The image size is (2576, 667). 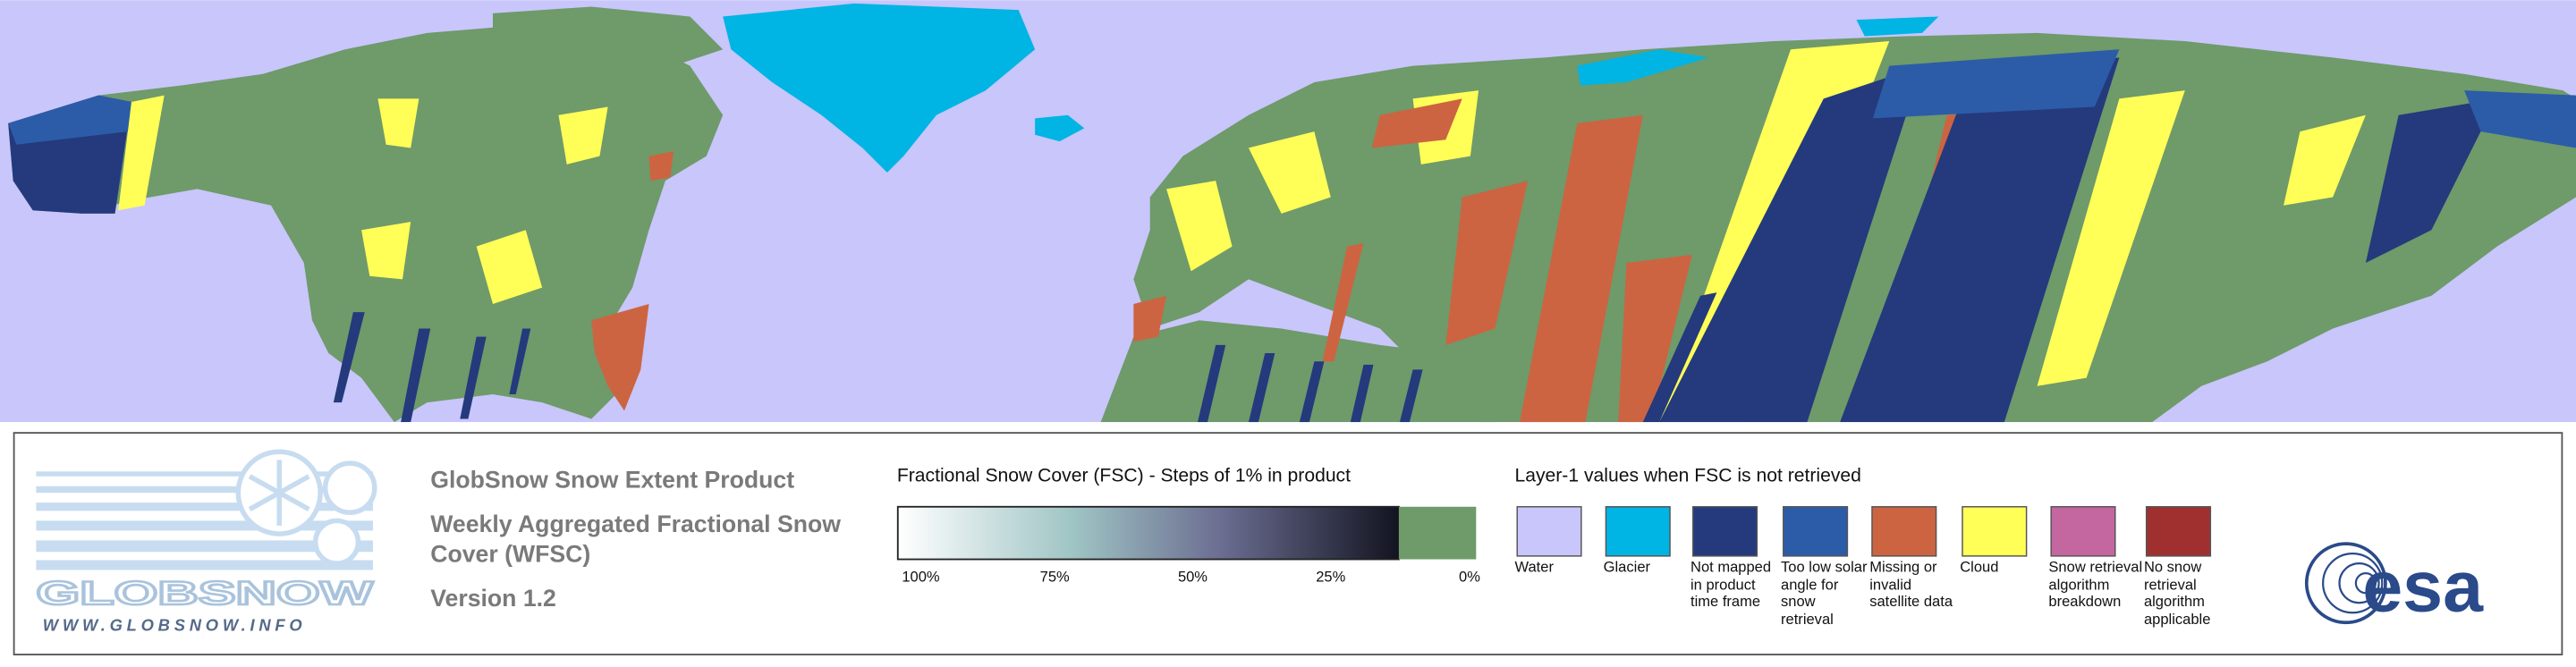 I want to click on layer1-title: Layer-1 values when FSC is not retrieved, so click(x=1687, y=476).